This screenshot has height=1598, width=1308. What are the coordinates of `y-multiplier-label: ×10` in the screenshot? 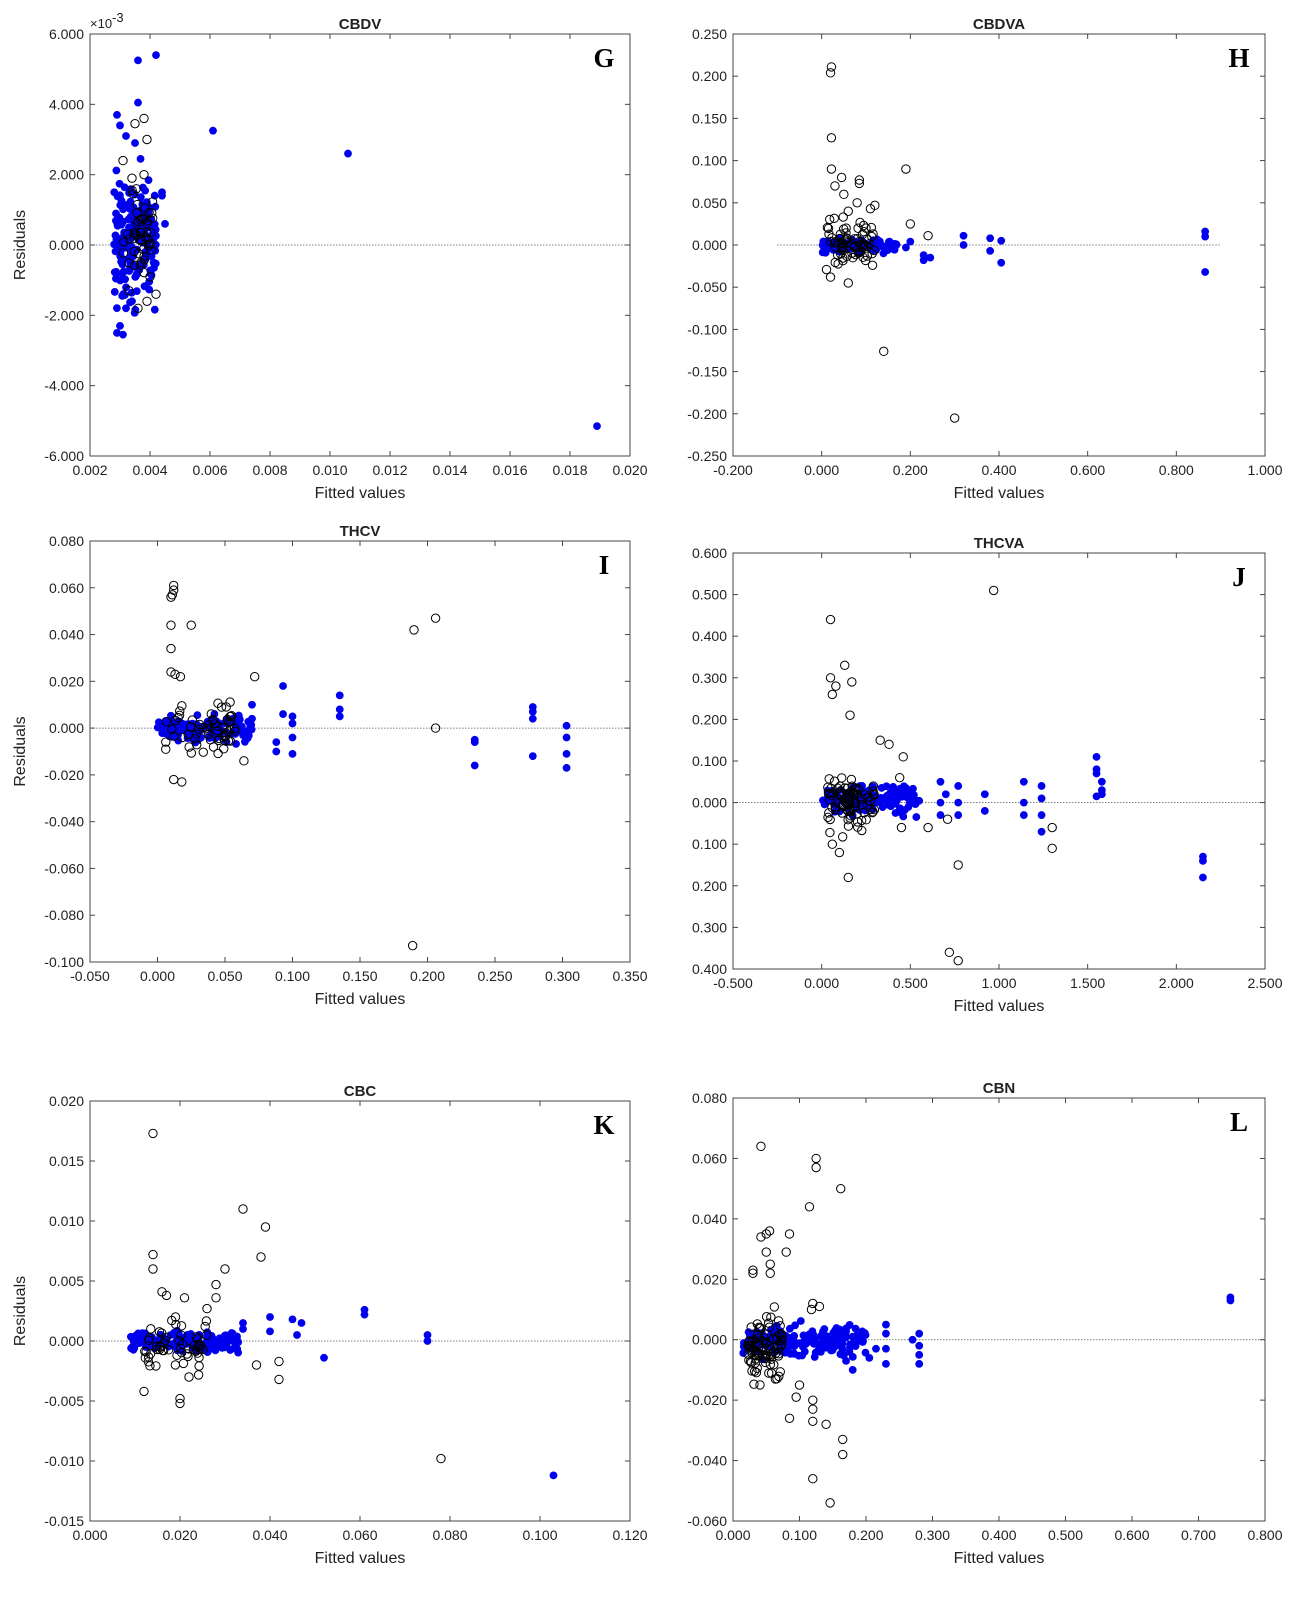 It's located at (101, 23).